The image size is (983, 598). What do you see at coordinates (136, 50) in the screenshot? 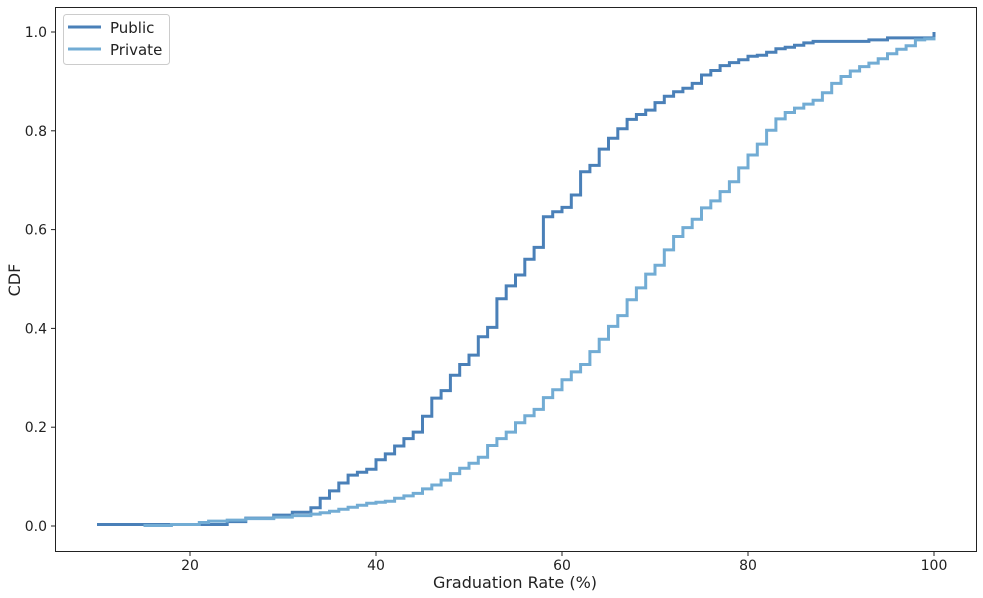
I see `legend-label-private: Private` at bounding box center [136, 50].